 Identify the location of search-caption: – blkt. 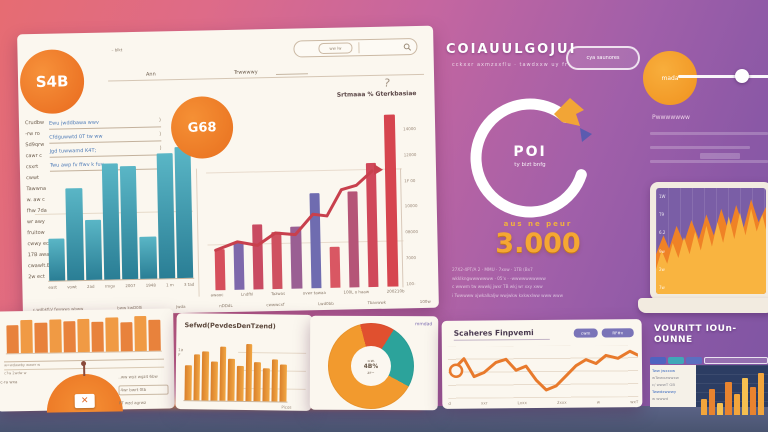
(117, 50).